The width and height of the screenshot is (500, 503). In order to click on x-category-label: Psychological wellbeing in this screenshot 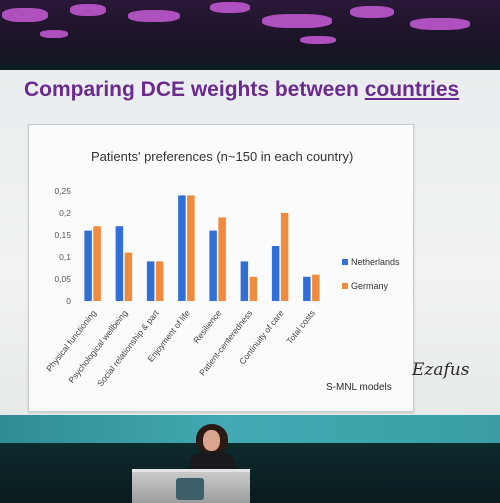, I will do `click(97, 346)`.